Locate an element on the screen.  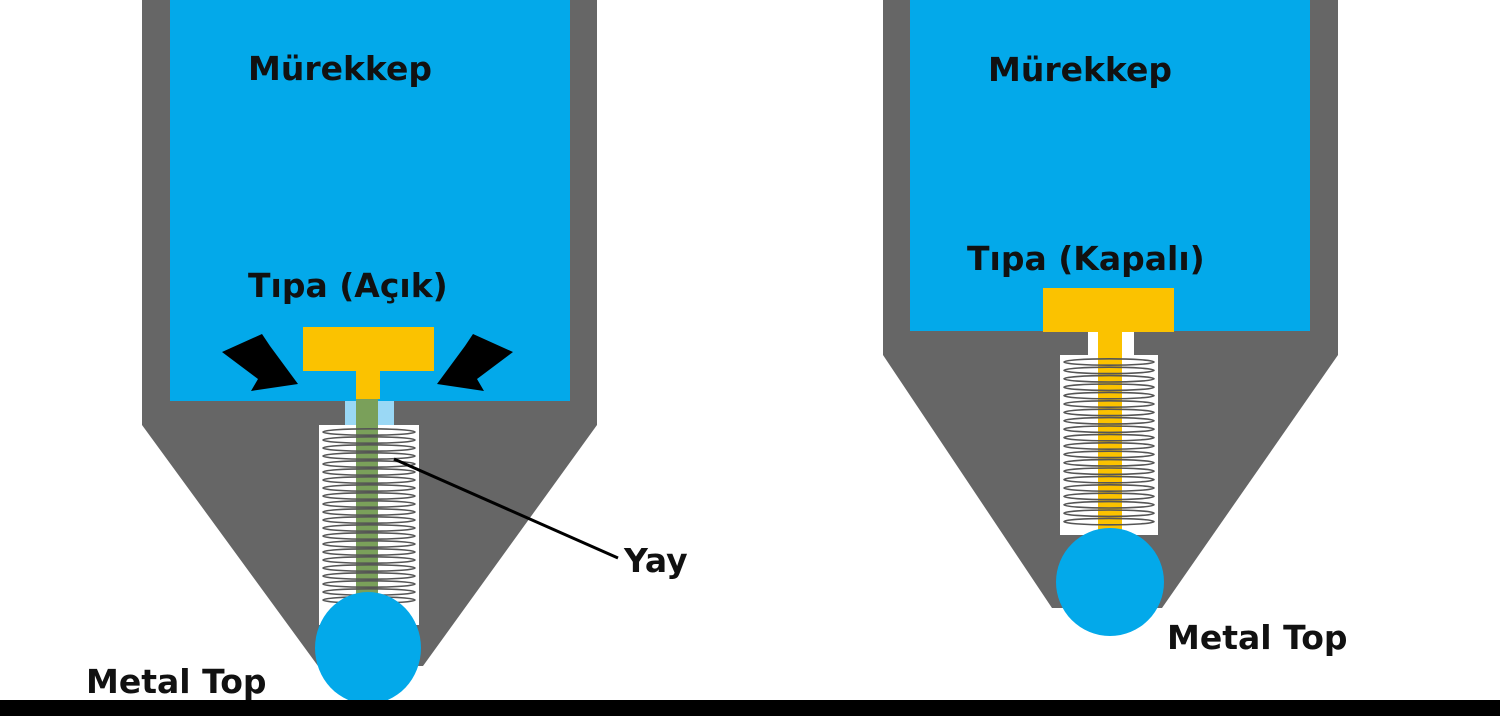
left-valve-stem is located at coordinates (368, 384).